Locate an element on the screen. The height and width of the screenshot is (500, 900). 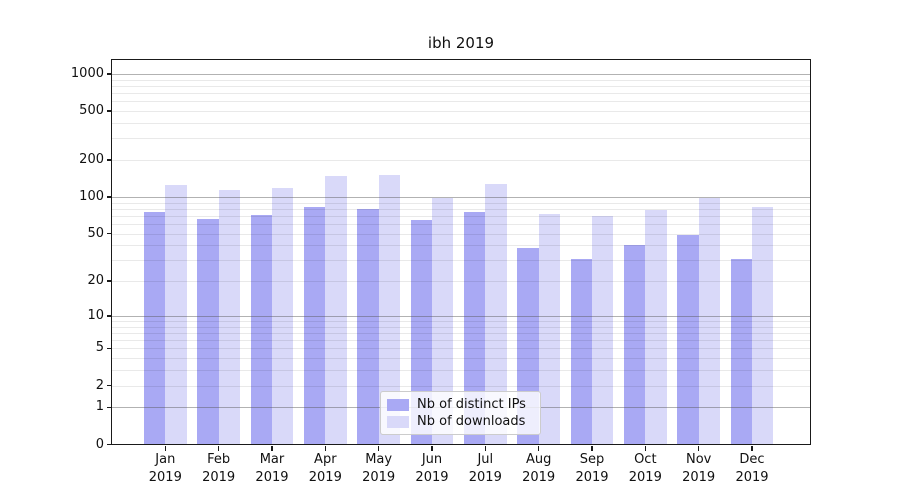
x-tick-label: Apr 2019 is located at coordinates (325, 468).